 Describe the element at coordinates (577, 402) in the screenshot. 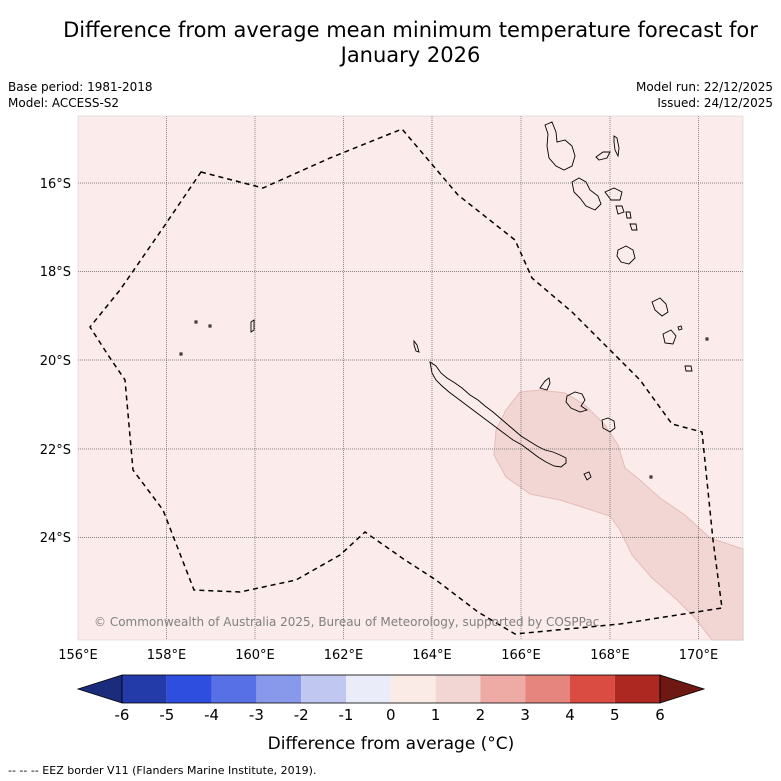

I see `coast-loyalty-lifou` at that location.